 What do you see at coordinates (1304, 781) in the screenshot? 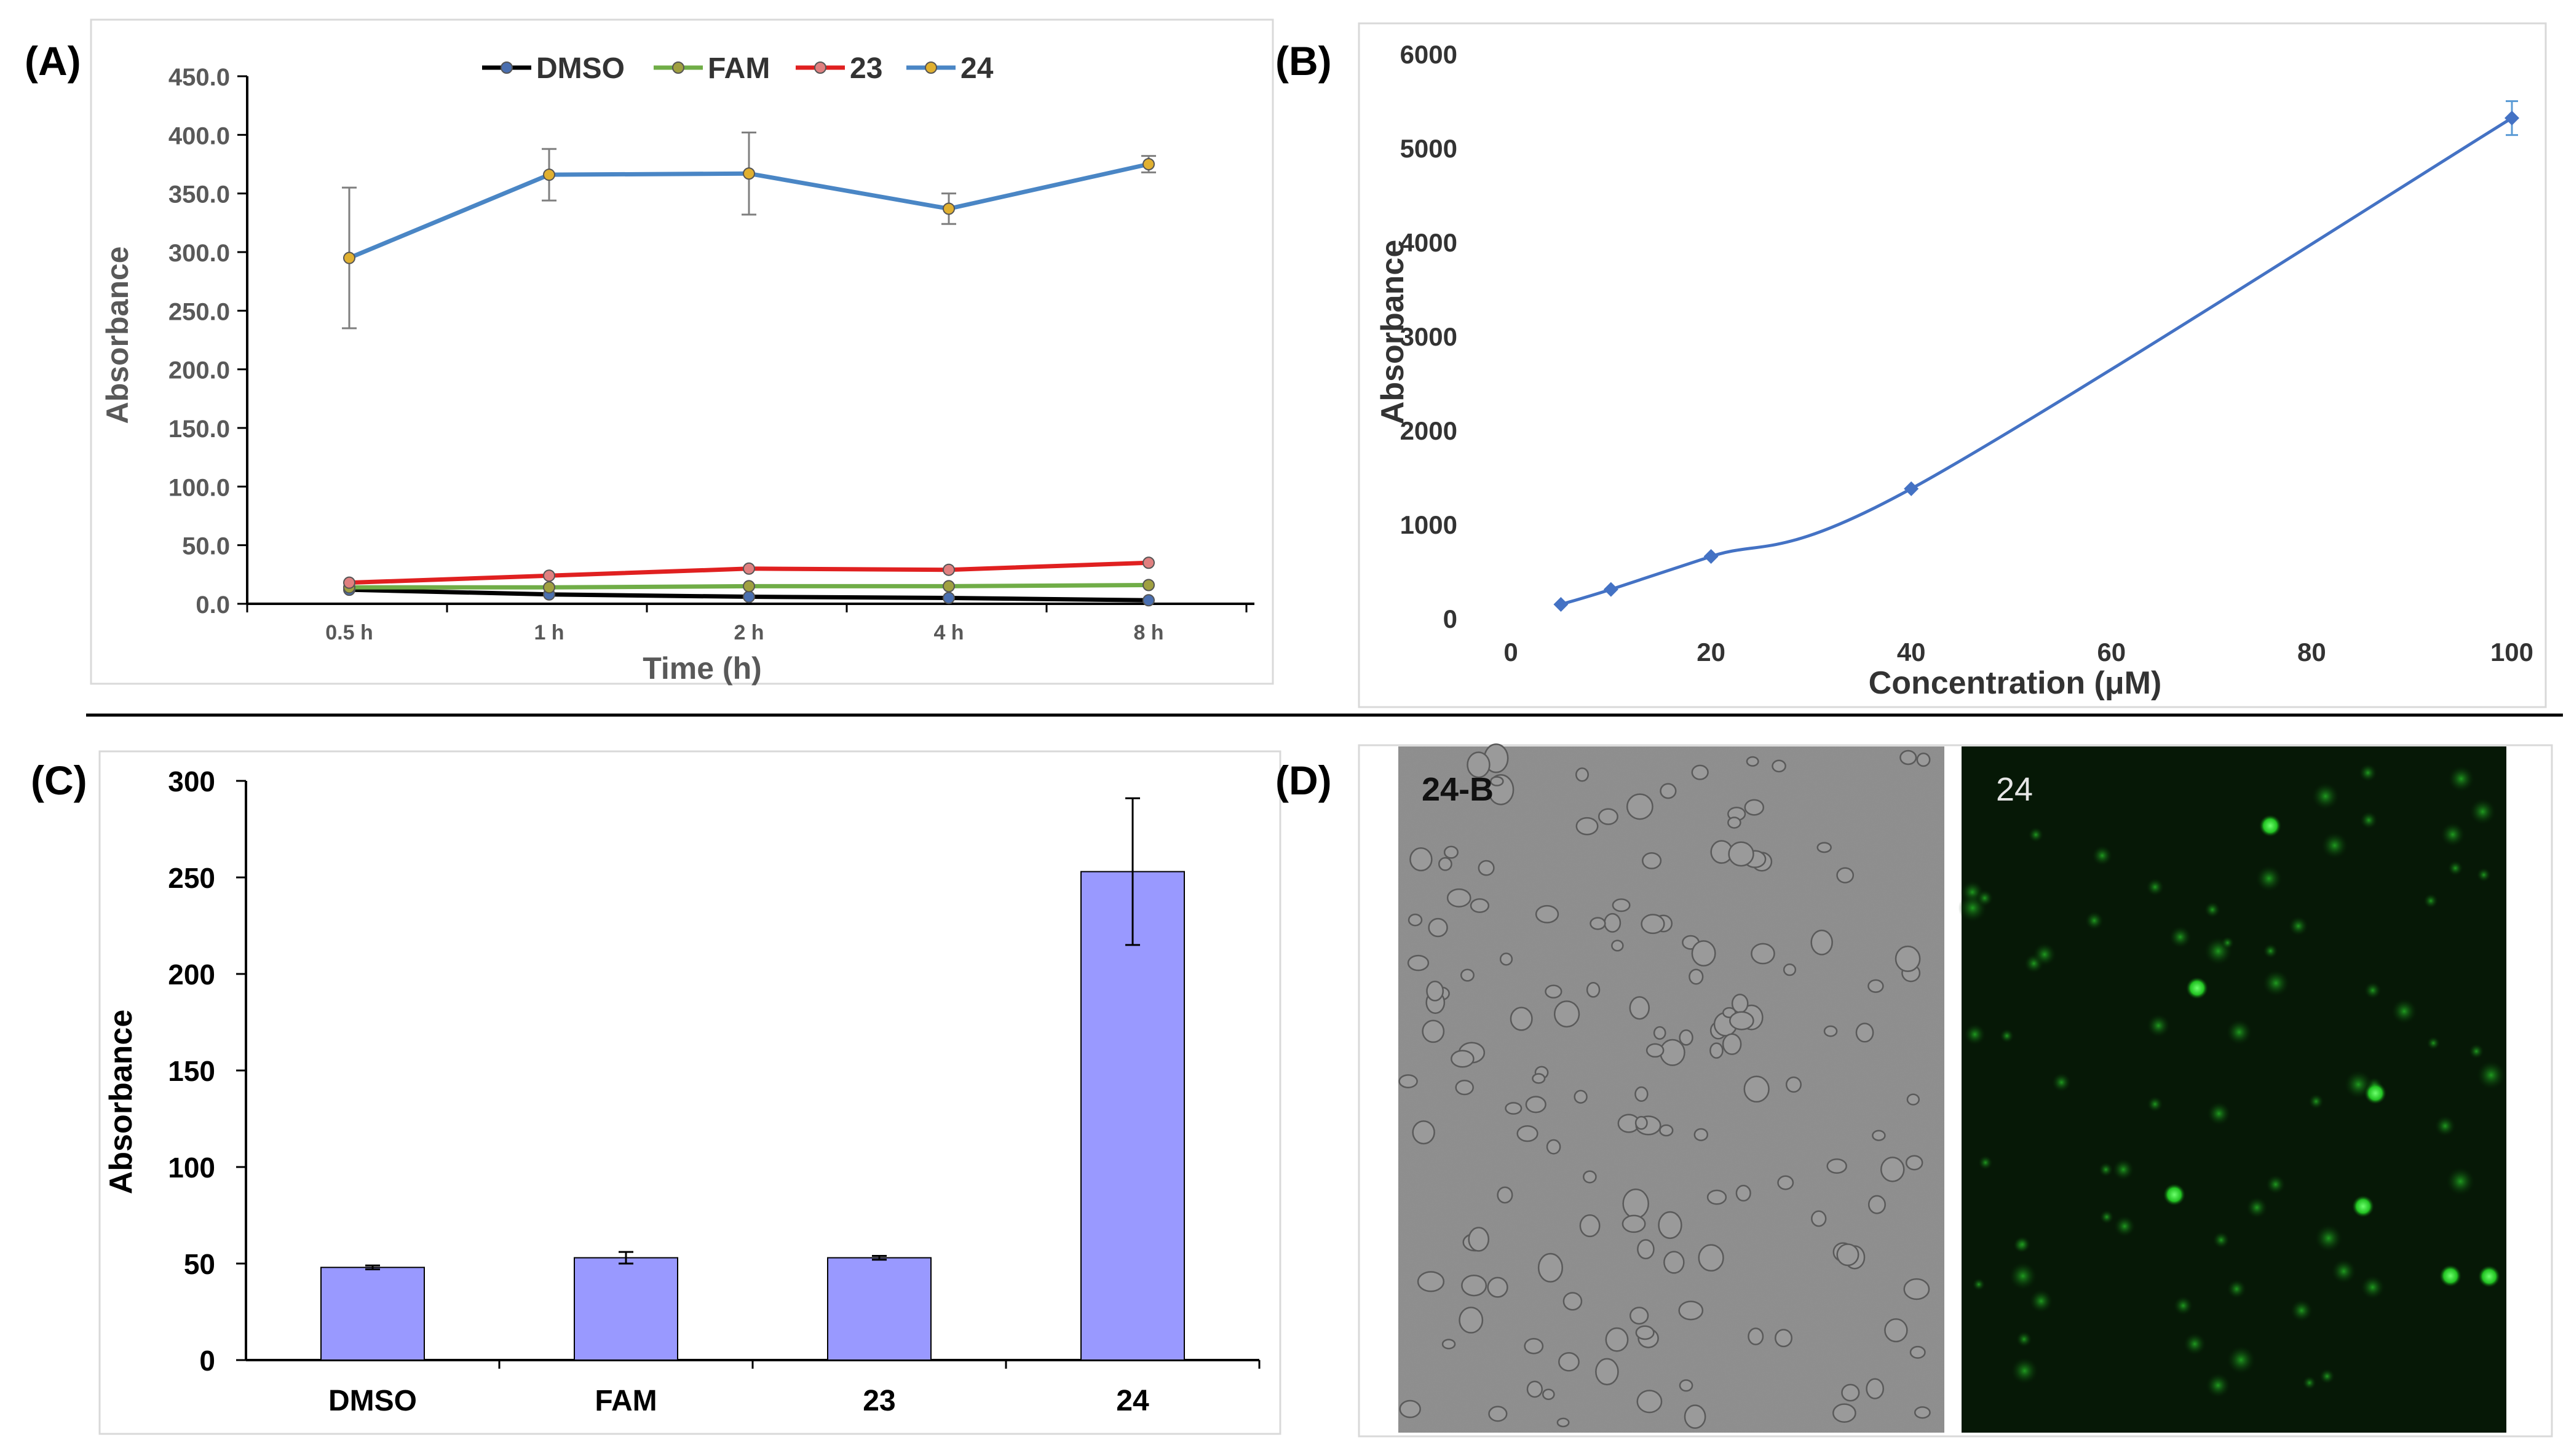
I see `panel-d-label: (D)` at bounding box center [1304, 781].